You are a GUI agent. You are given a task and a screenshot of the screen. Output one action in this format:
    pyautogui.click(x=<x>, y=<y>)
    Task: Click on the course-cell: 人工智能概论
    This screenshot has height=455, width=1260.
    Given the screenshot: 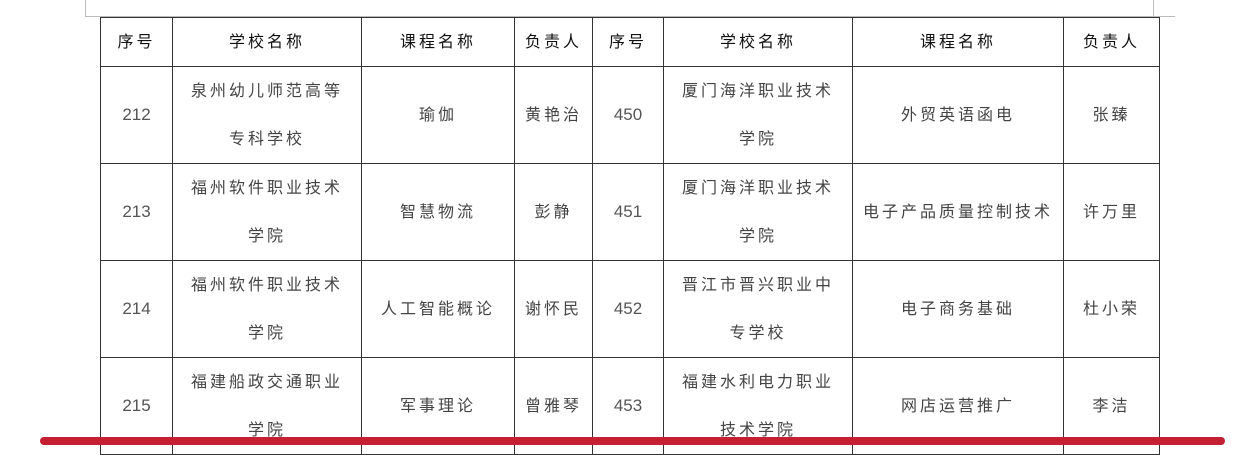 What is the action you would take?
    pyautogui.click(x=438, y=309)
    